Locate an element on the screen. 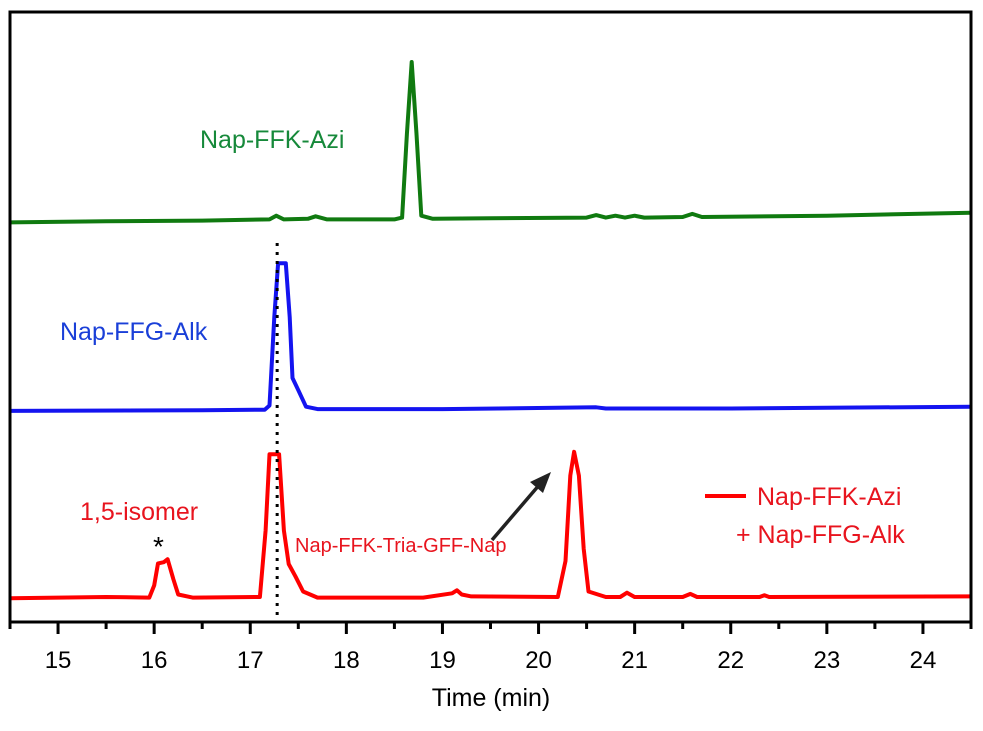 This screenshot has height=731, width=983. x-axis-title: Time (min) is located at coordinates (491, 698).